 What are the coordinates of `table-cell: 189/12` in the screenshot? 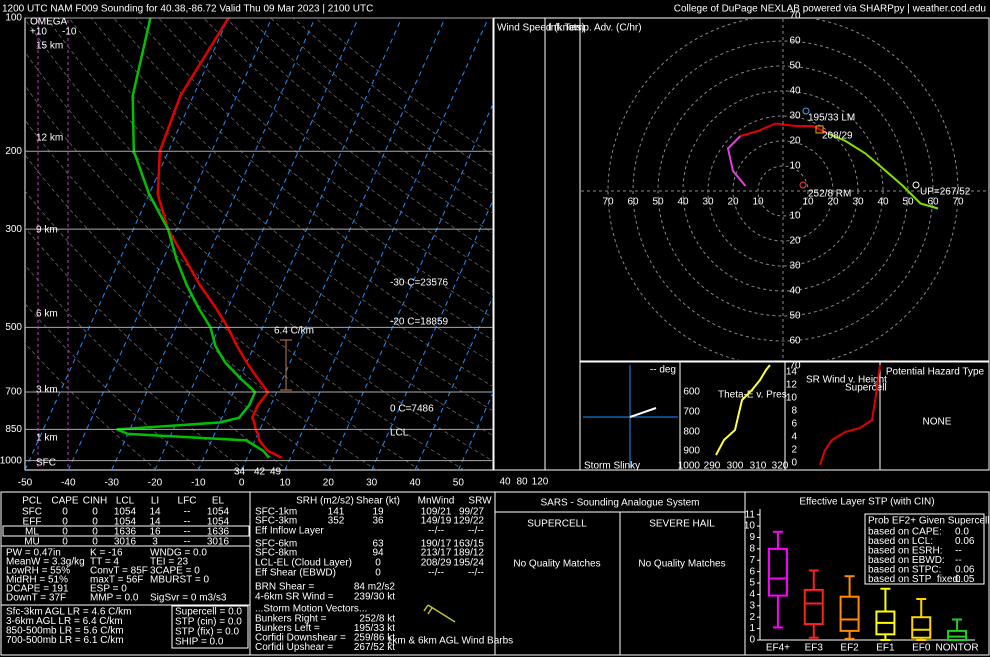 It's located at (468, 553).